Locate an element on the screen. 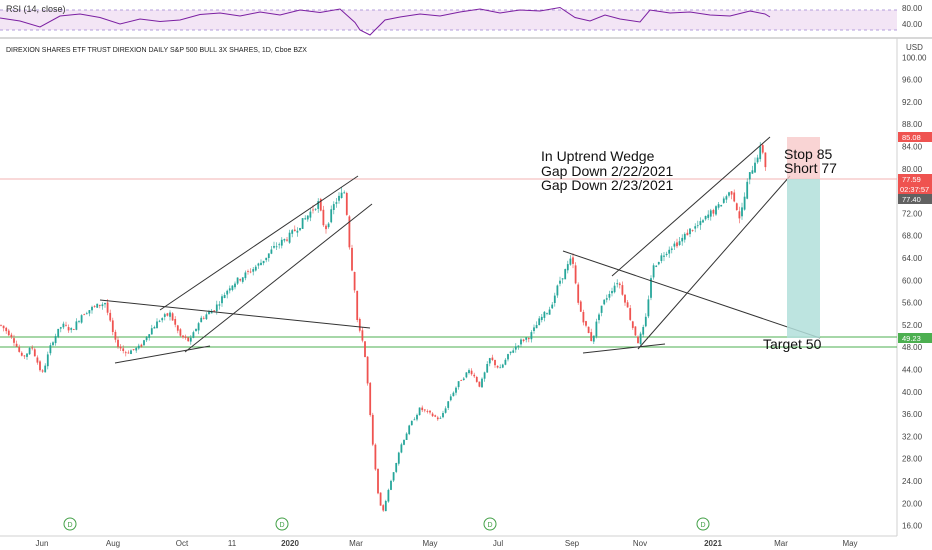  wedge-1-upper-line is located at coordinates (259, 243).